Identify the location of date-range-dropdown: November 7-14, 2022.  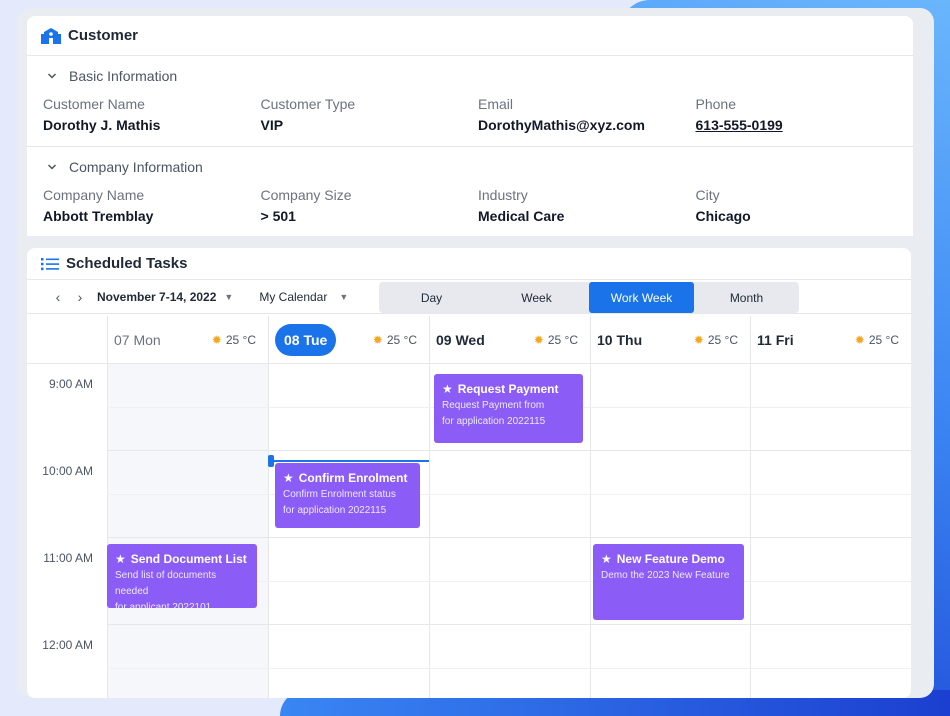
(157, 296).